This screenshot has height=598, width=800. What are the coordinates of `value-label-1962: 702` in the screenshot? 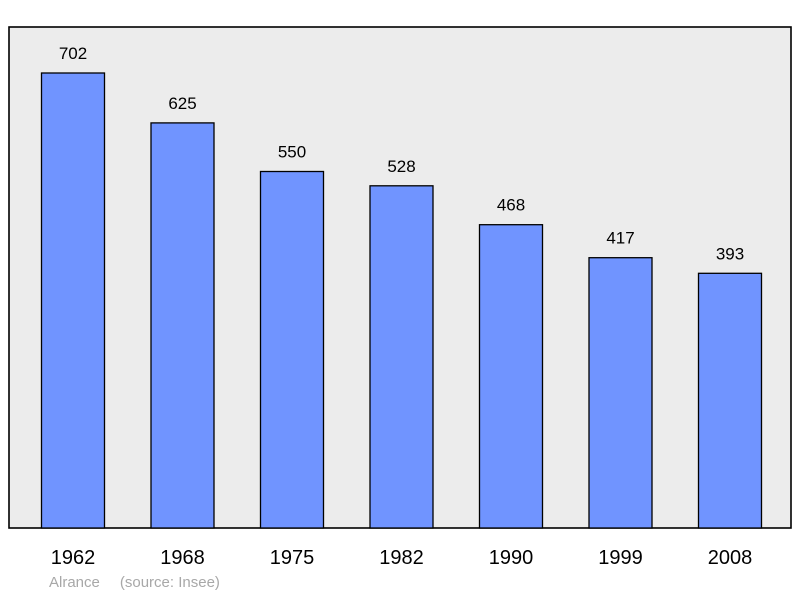 It's located at (73, 53).